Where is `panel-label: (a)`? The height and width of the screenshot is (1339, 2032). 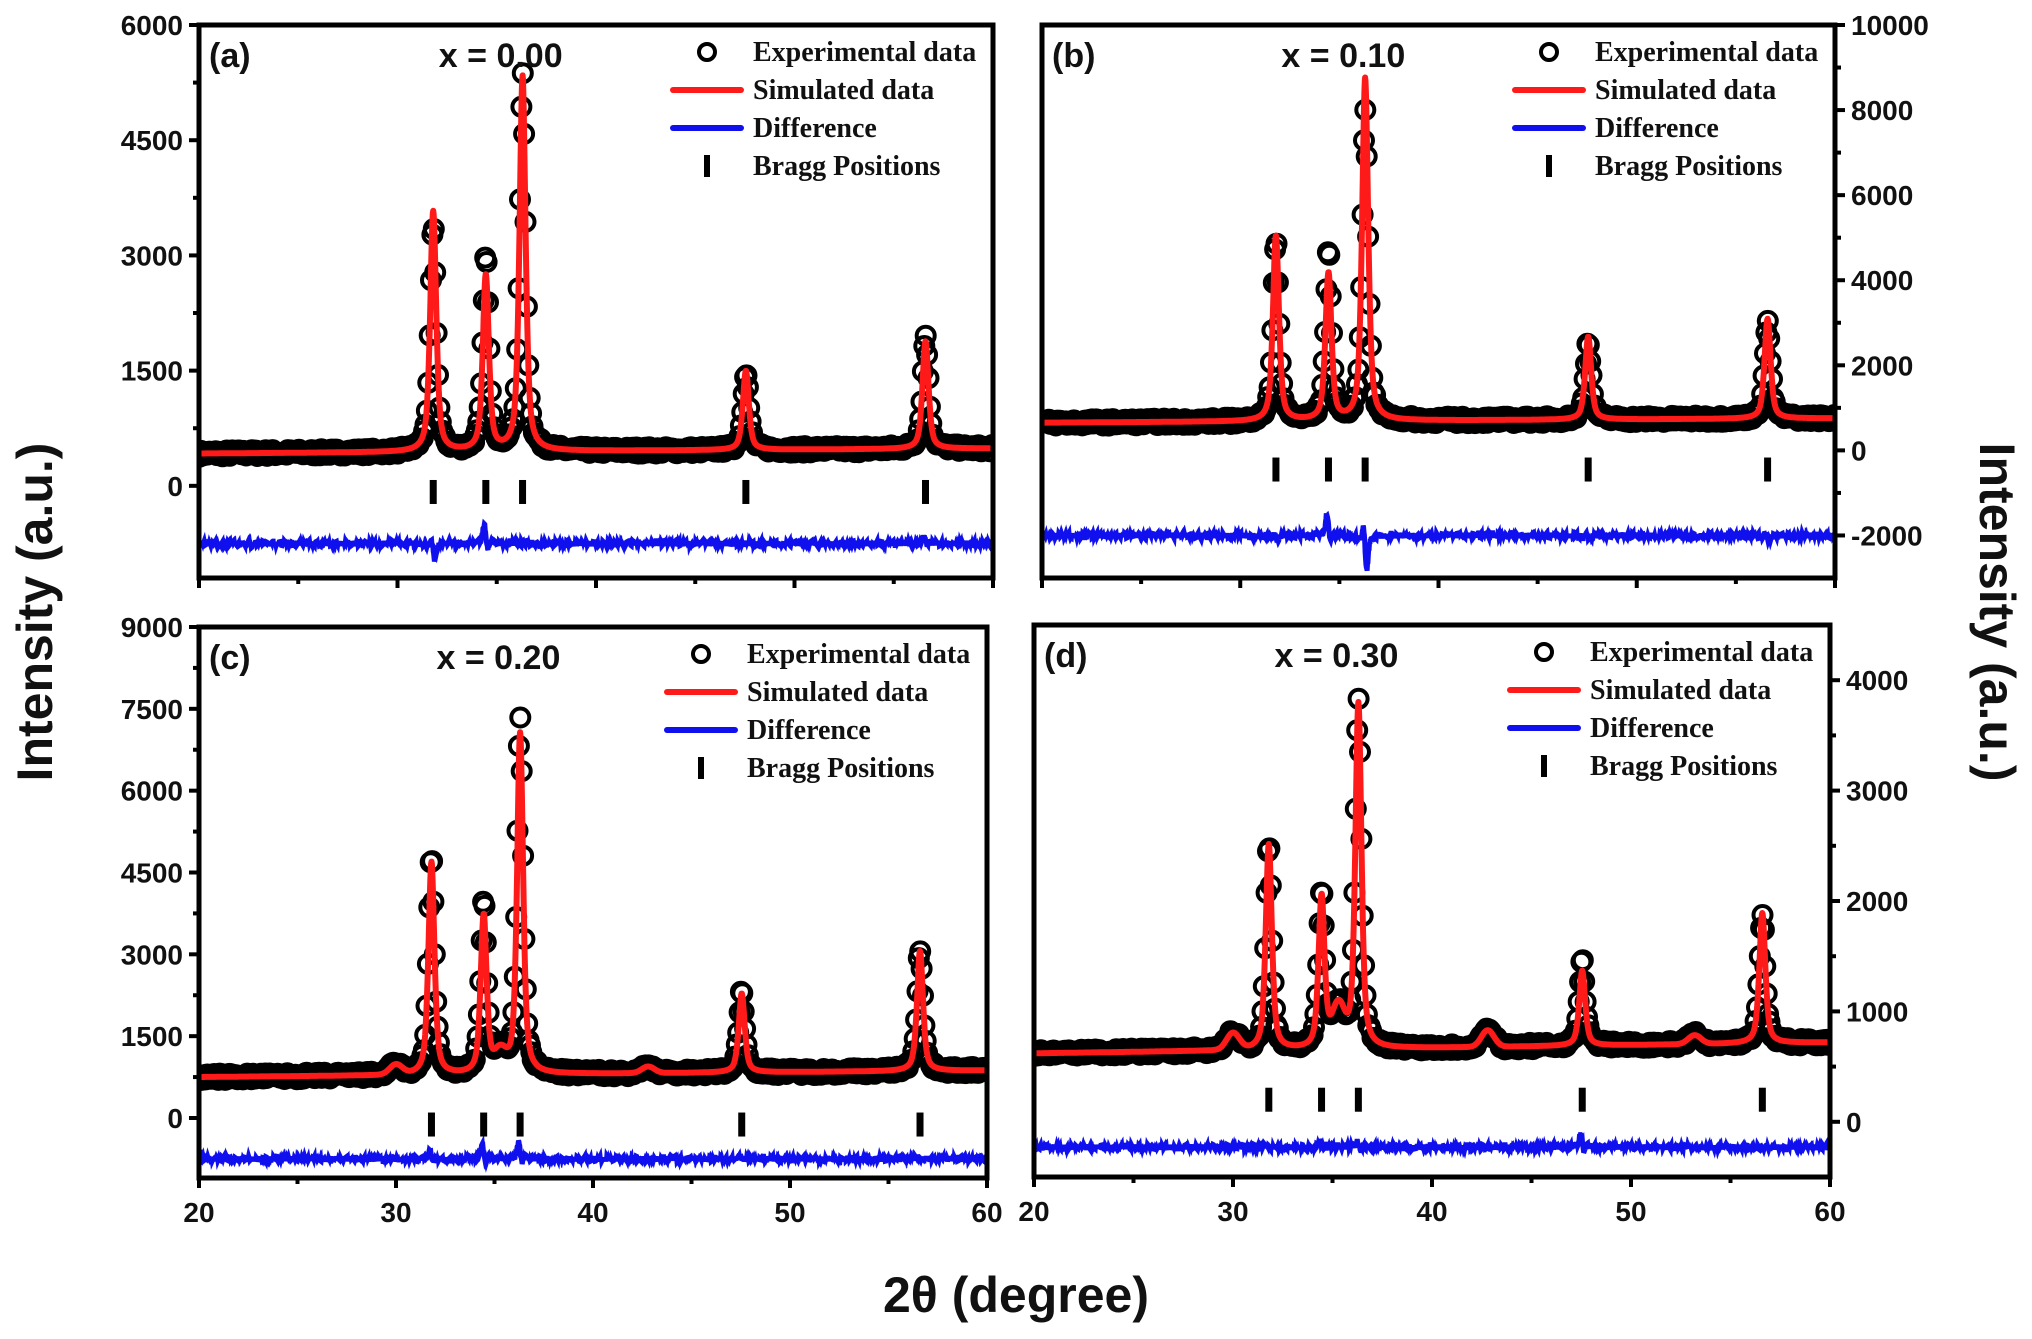
panel-label: (a) is located at coordinates (230, 56).